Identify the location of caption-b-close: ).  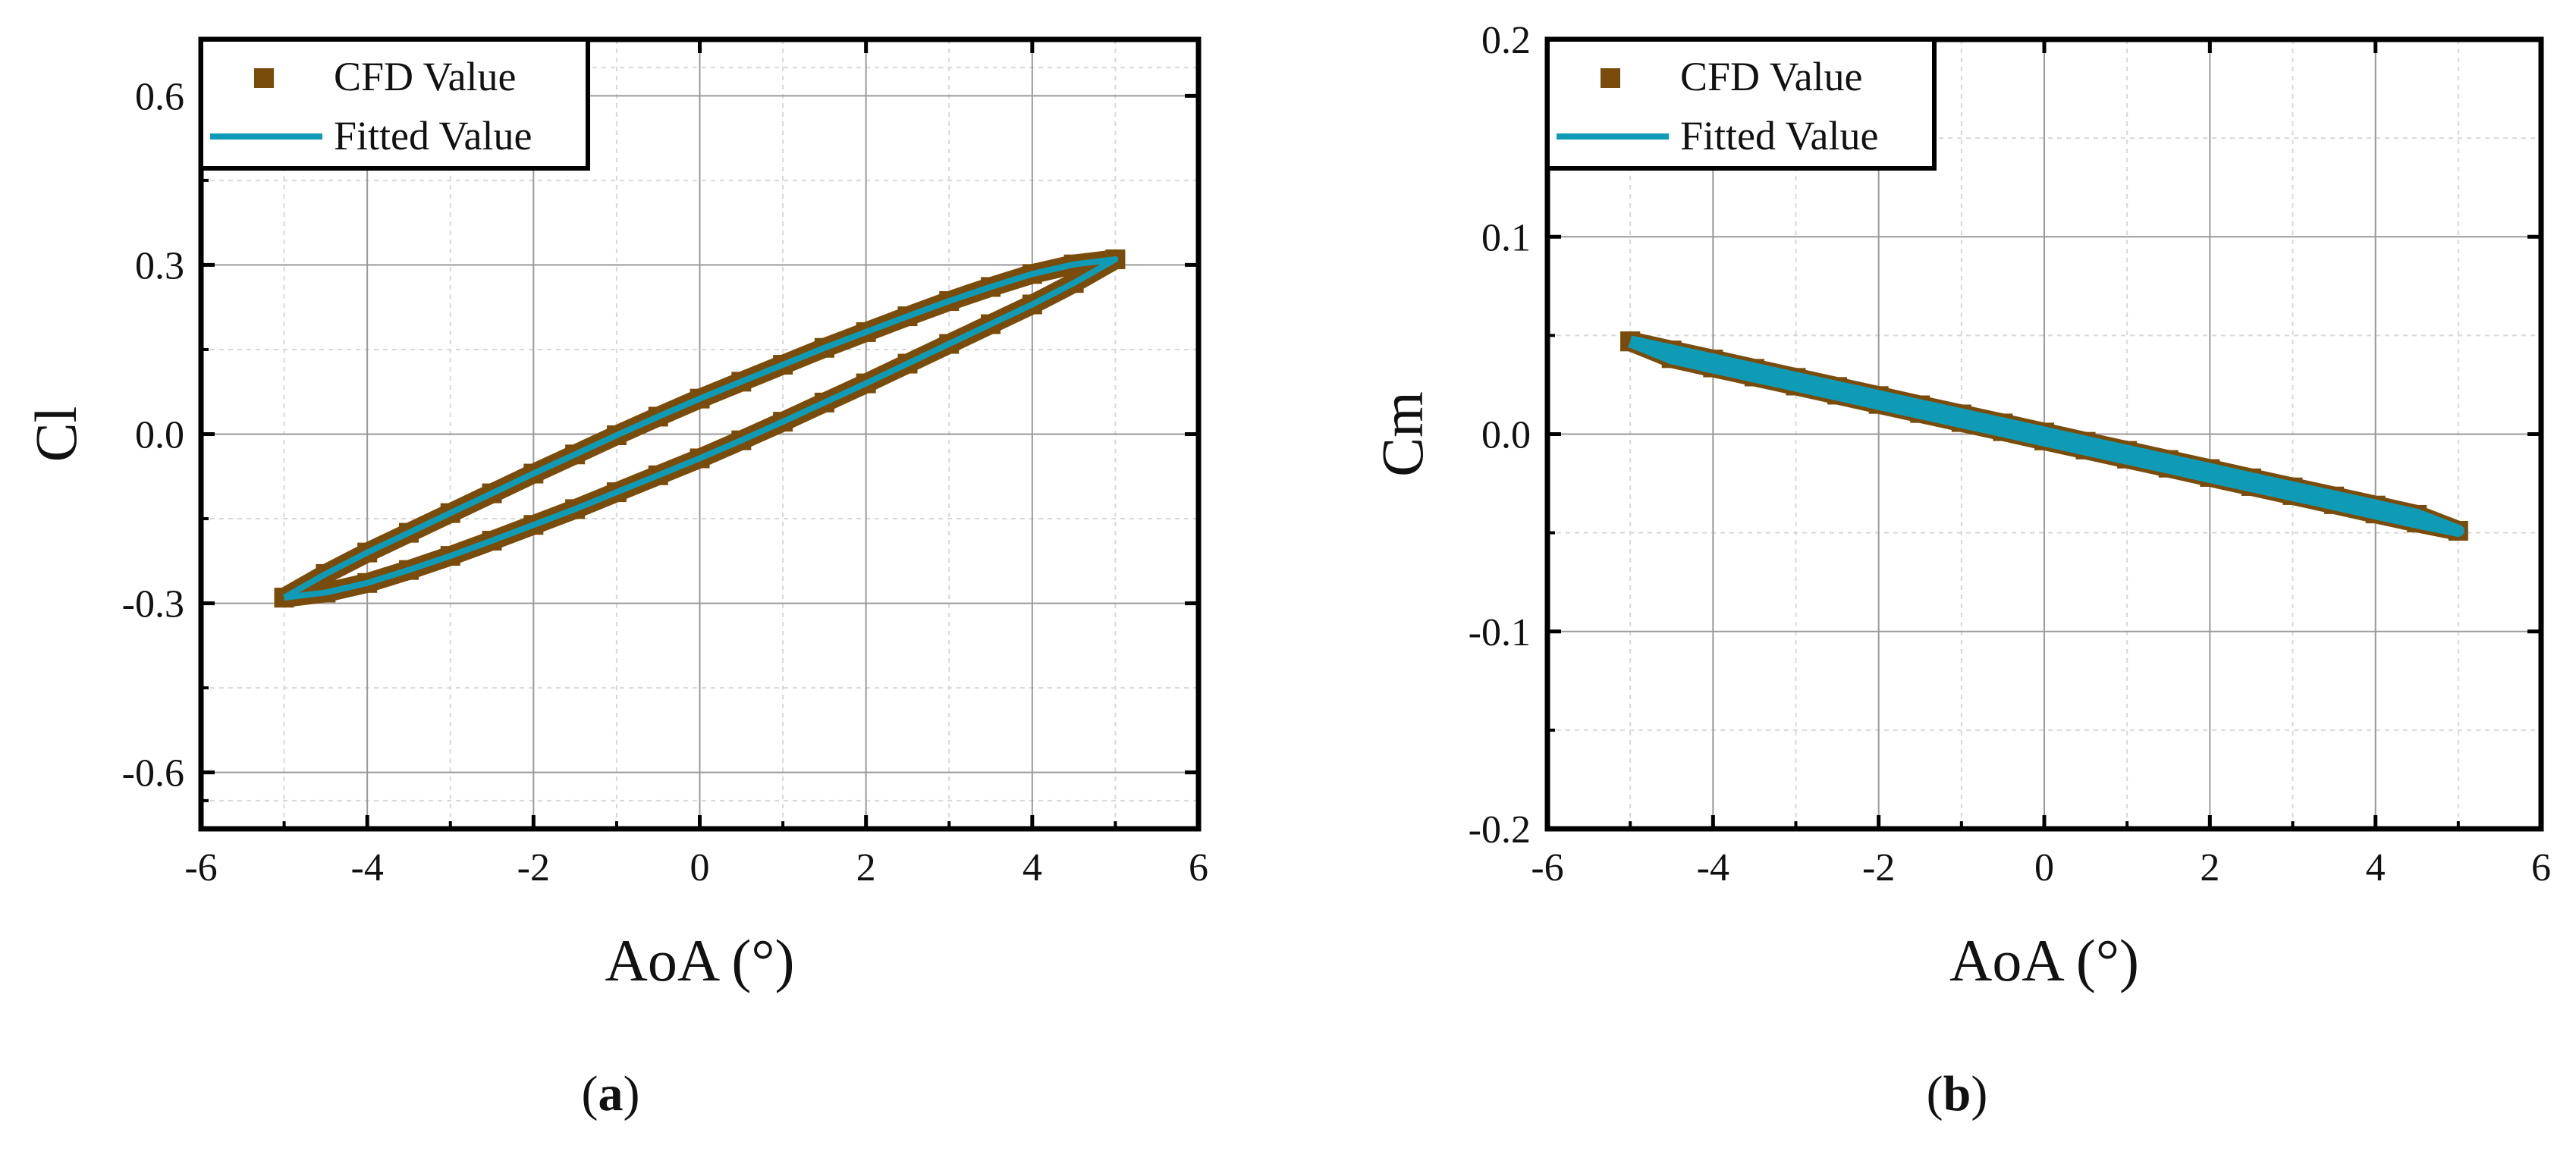
(1979, 1094).